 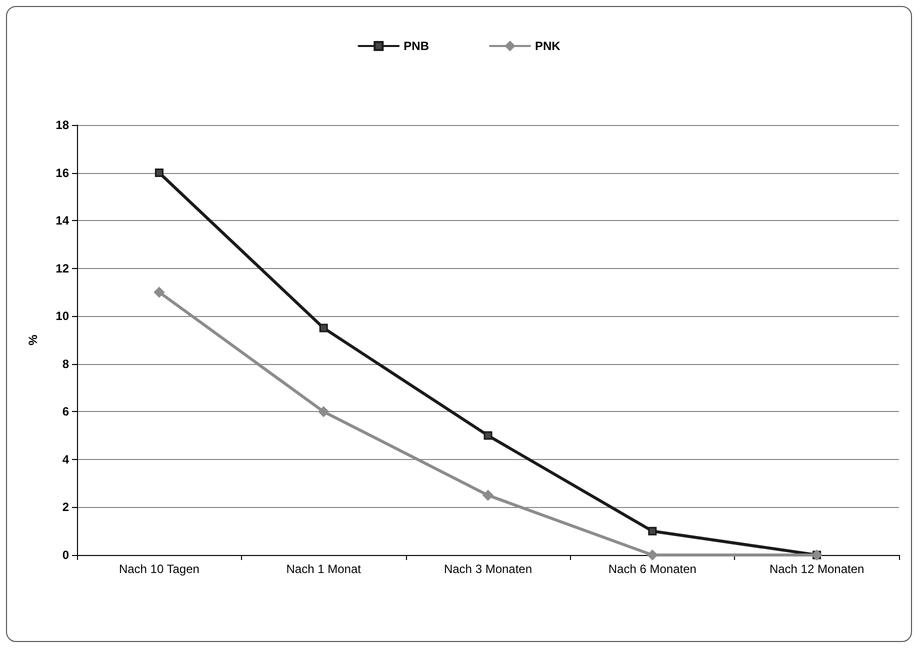 What do you see at coordinates (63, 268) in the screenshot?
I see `y-tick-label: 12` at bounding box center [63, 268].